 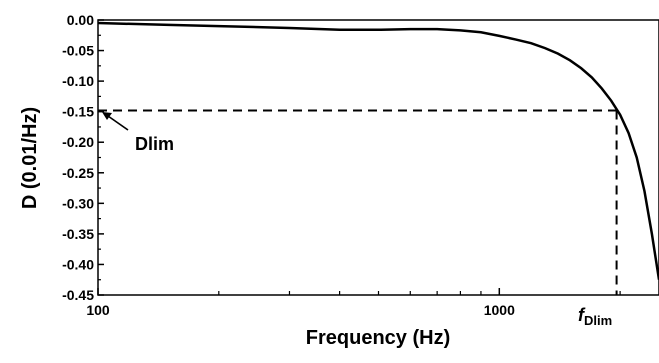 What do you see at coordinates (30, 158) in the screenshot?
I see `y-axis-title: D (0.01/Hz)` at bounding box center [30, 158].